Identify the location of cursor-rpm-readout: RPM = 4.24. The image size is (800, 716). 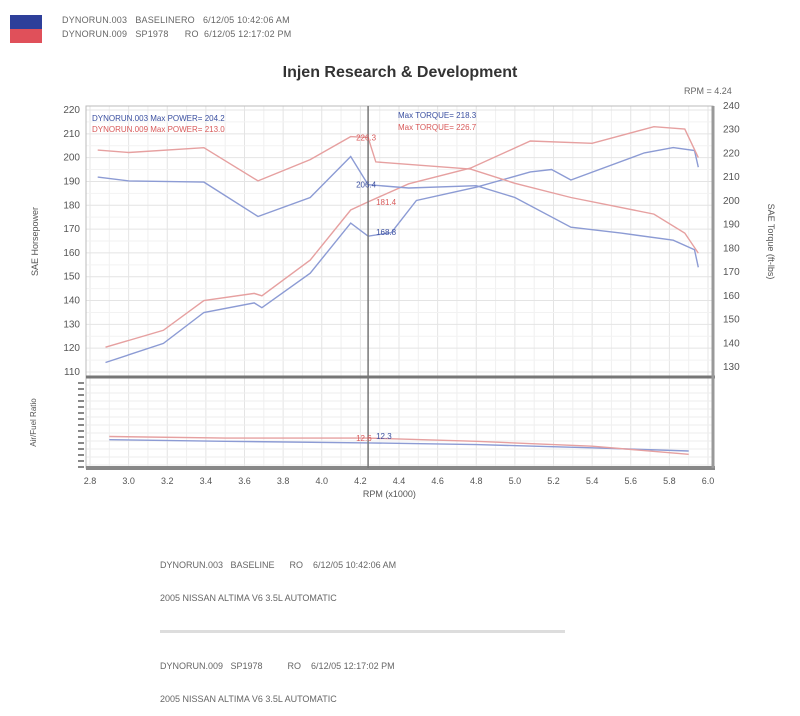
(708, 91).